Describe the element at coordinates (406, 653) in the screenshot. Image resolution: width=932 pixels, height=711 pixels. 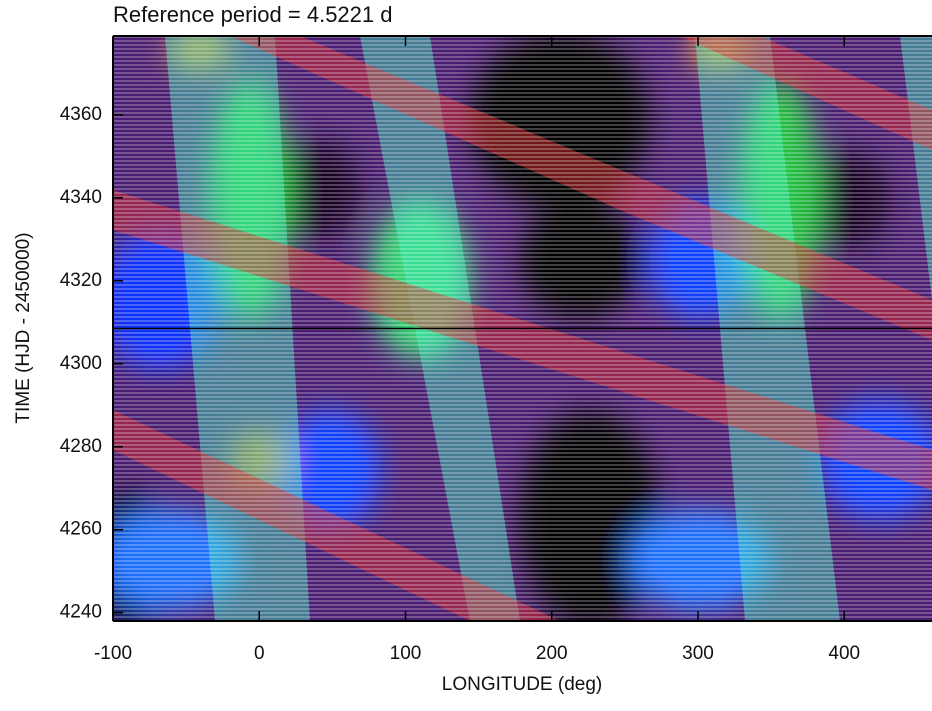
I see `x-tick-label: 100` at that location.